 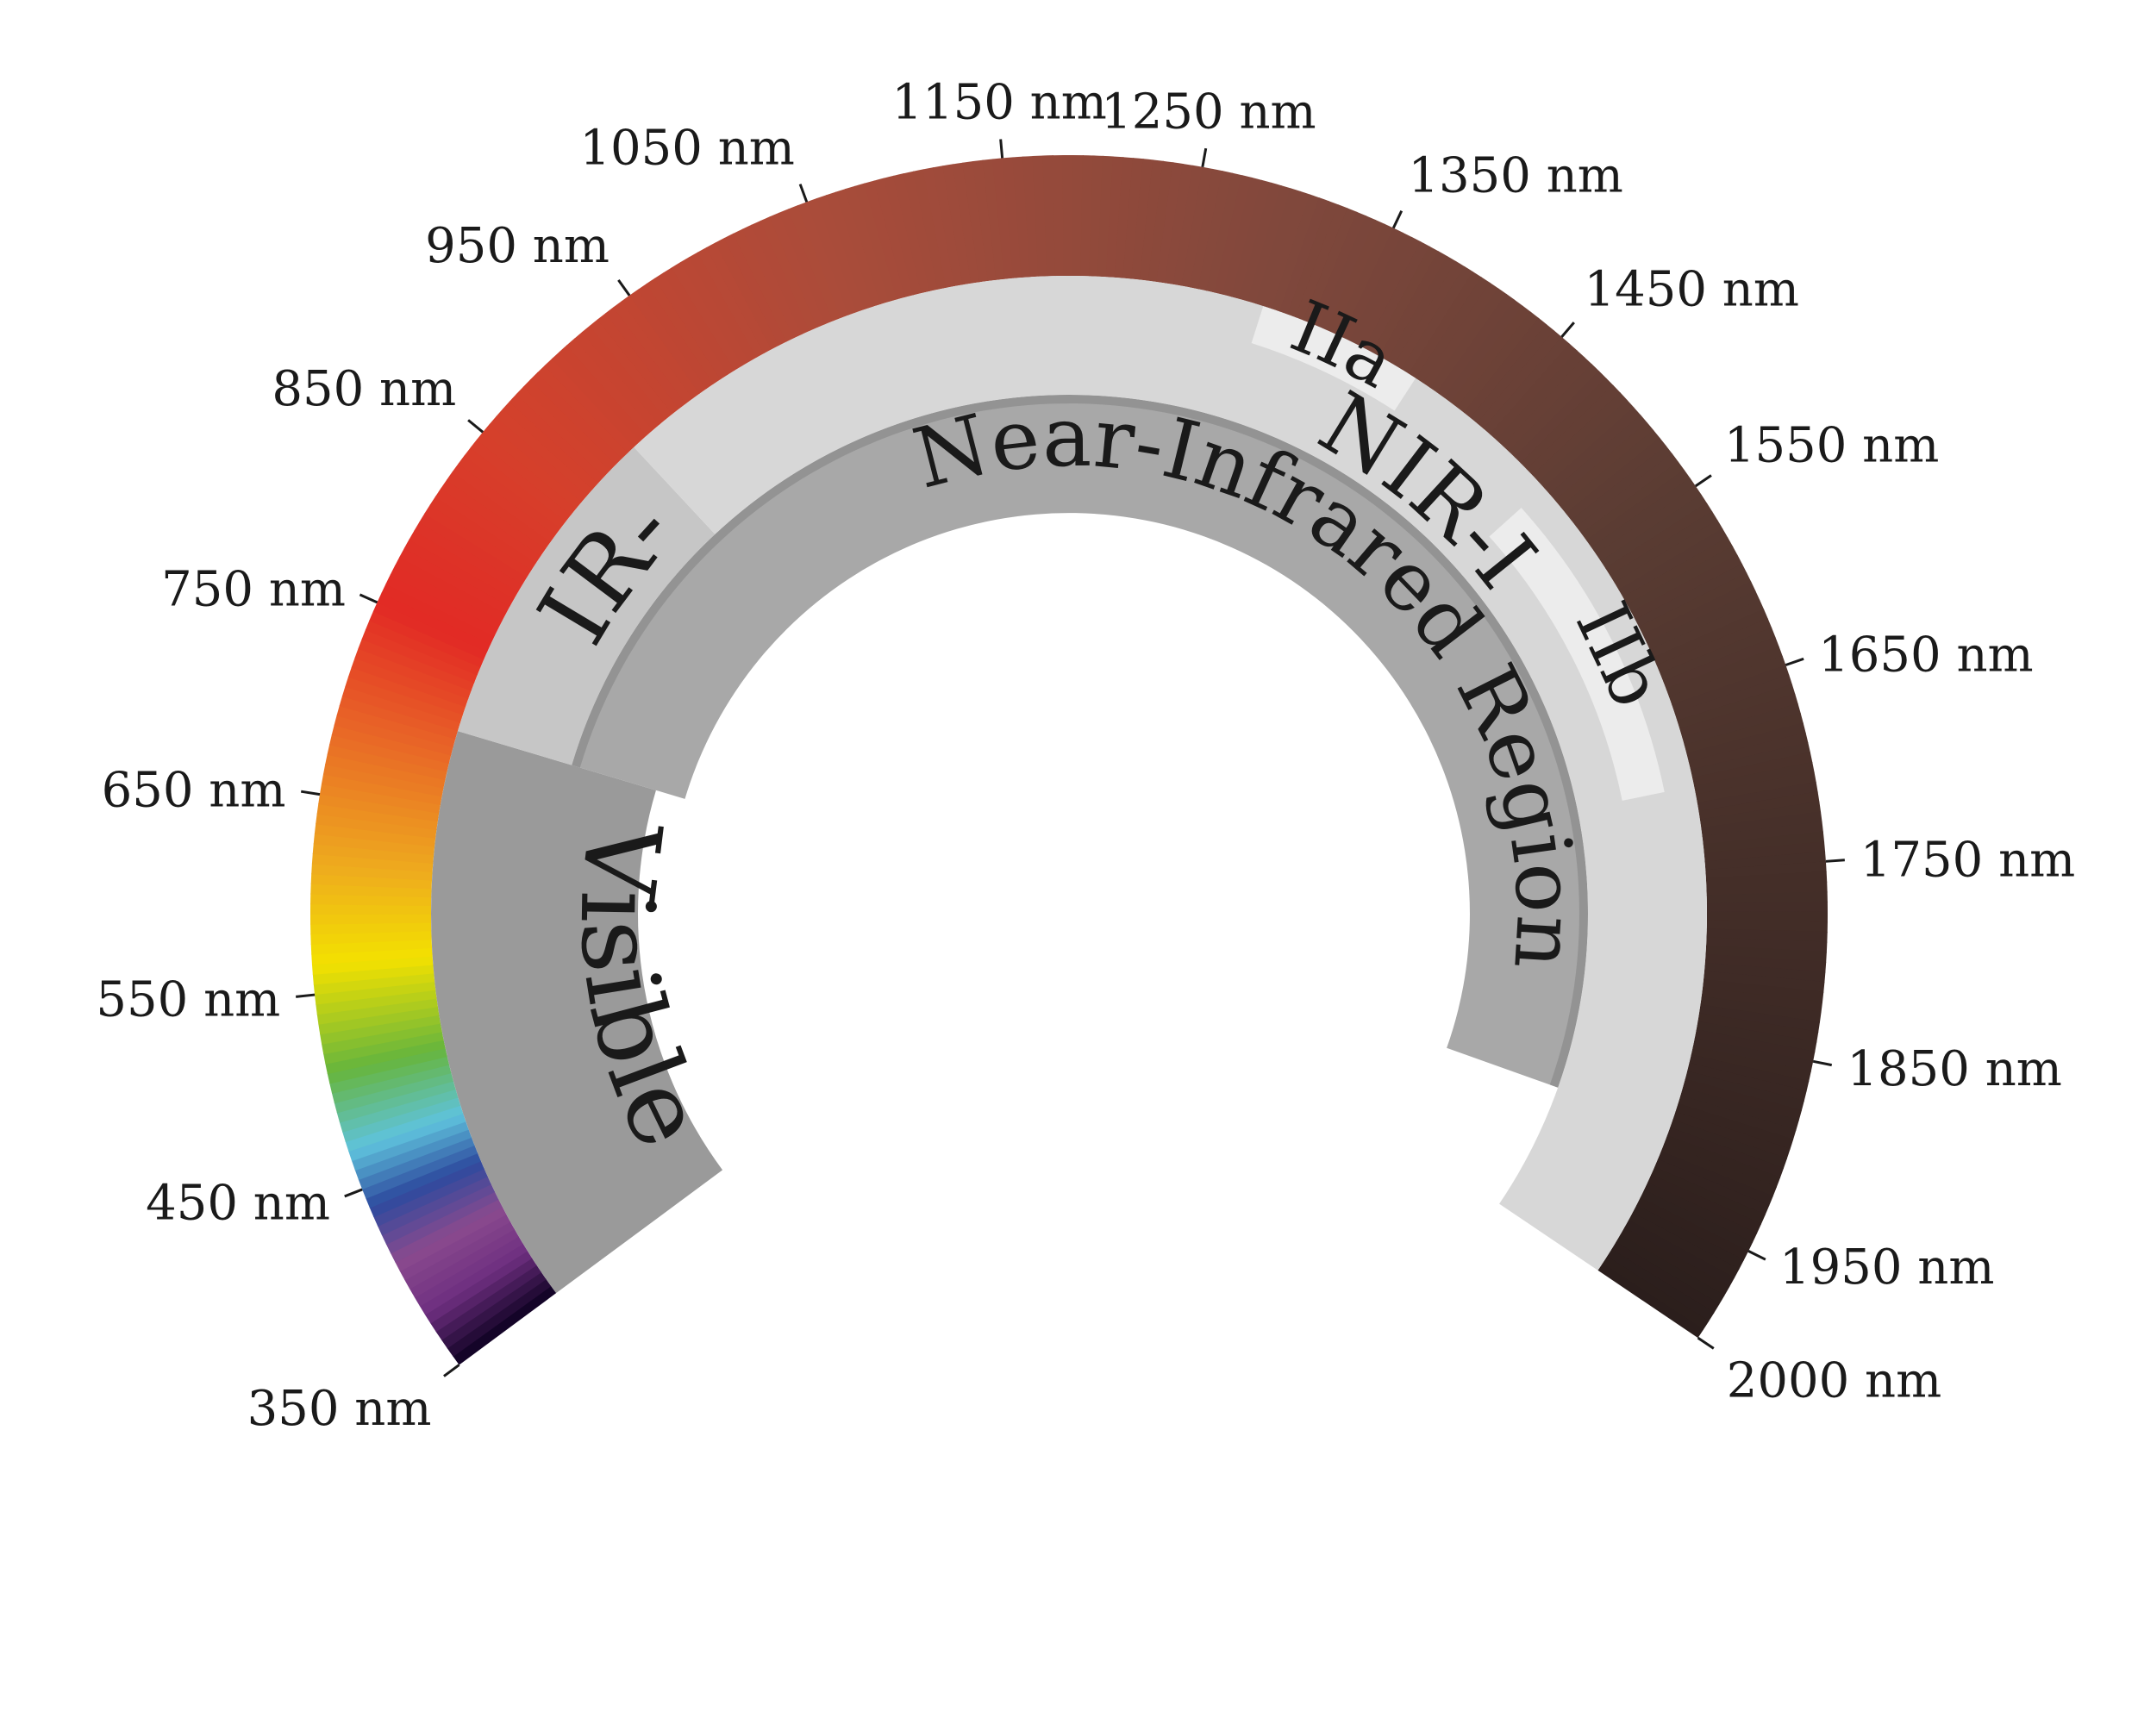 What do you see at coordinates (339, 1409) in the screenshot?
I see `tick-label: 350 nm` at bounding box center [339, 1409].